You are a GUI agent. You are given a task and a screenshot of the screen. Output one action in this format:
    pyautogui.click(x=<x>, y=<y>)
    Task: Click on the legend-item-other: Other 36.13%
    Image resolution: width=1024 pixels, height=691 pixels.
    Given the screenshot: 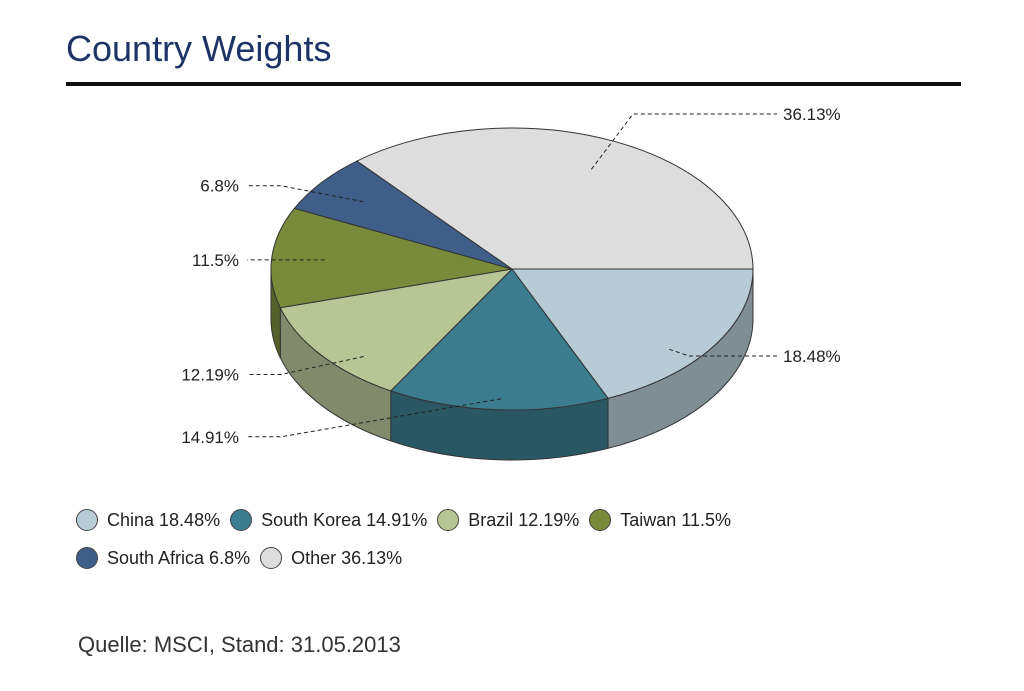 What is the action you would take?
    pyautogui.click(x=331, y=558)
    